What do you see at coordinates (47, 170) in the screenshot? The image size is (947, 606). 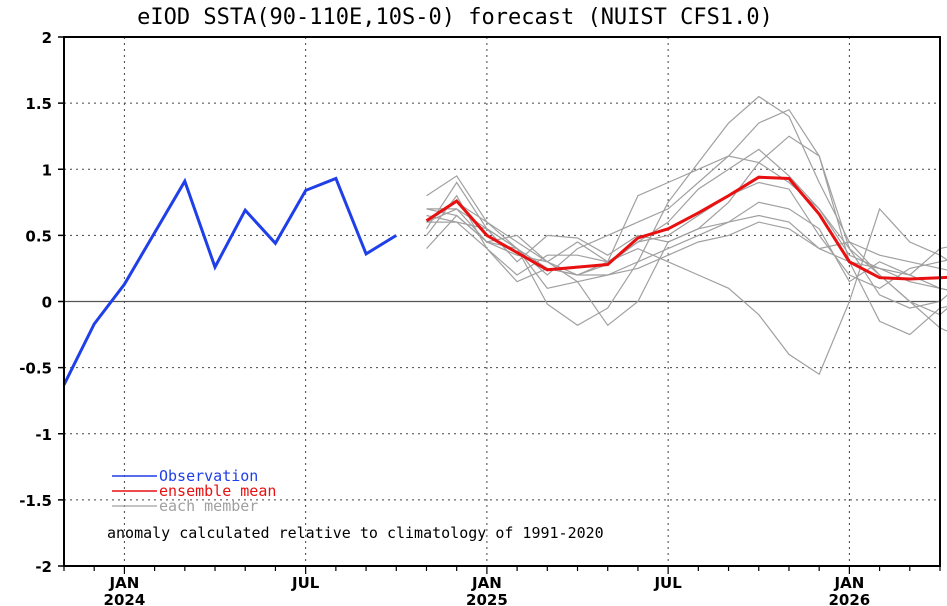 I see `y-tick-label: 1` at bounding box center [47, 170].